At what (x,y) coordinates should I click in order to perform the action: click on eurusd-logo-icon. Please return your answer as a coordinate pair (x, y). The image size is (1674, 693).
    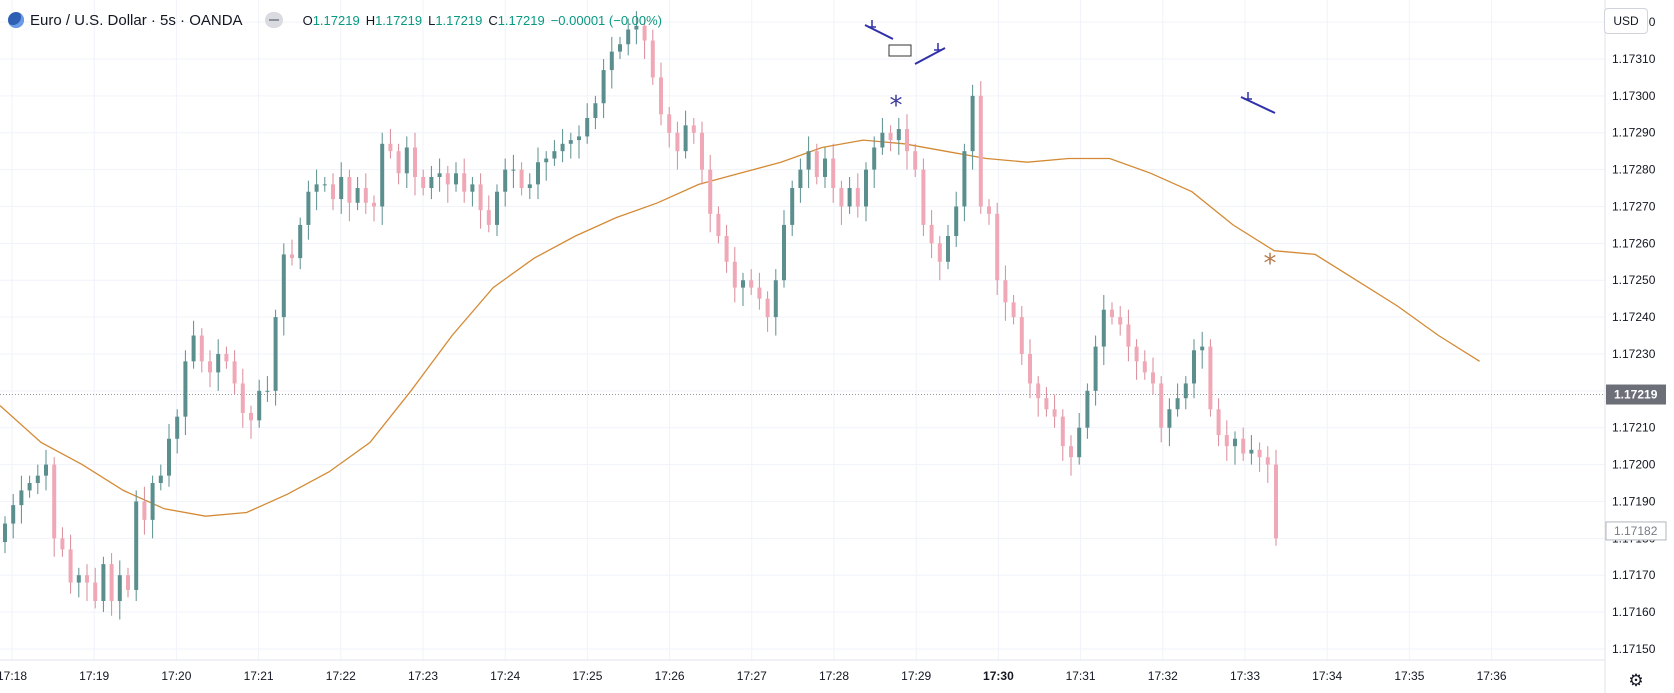
    Looking at the image, I should click on (16, 20).